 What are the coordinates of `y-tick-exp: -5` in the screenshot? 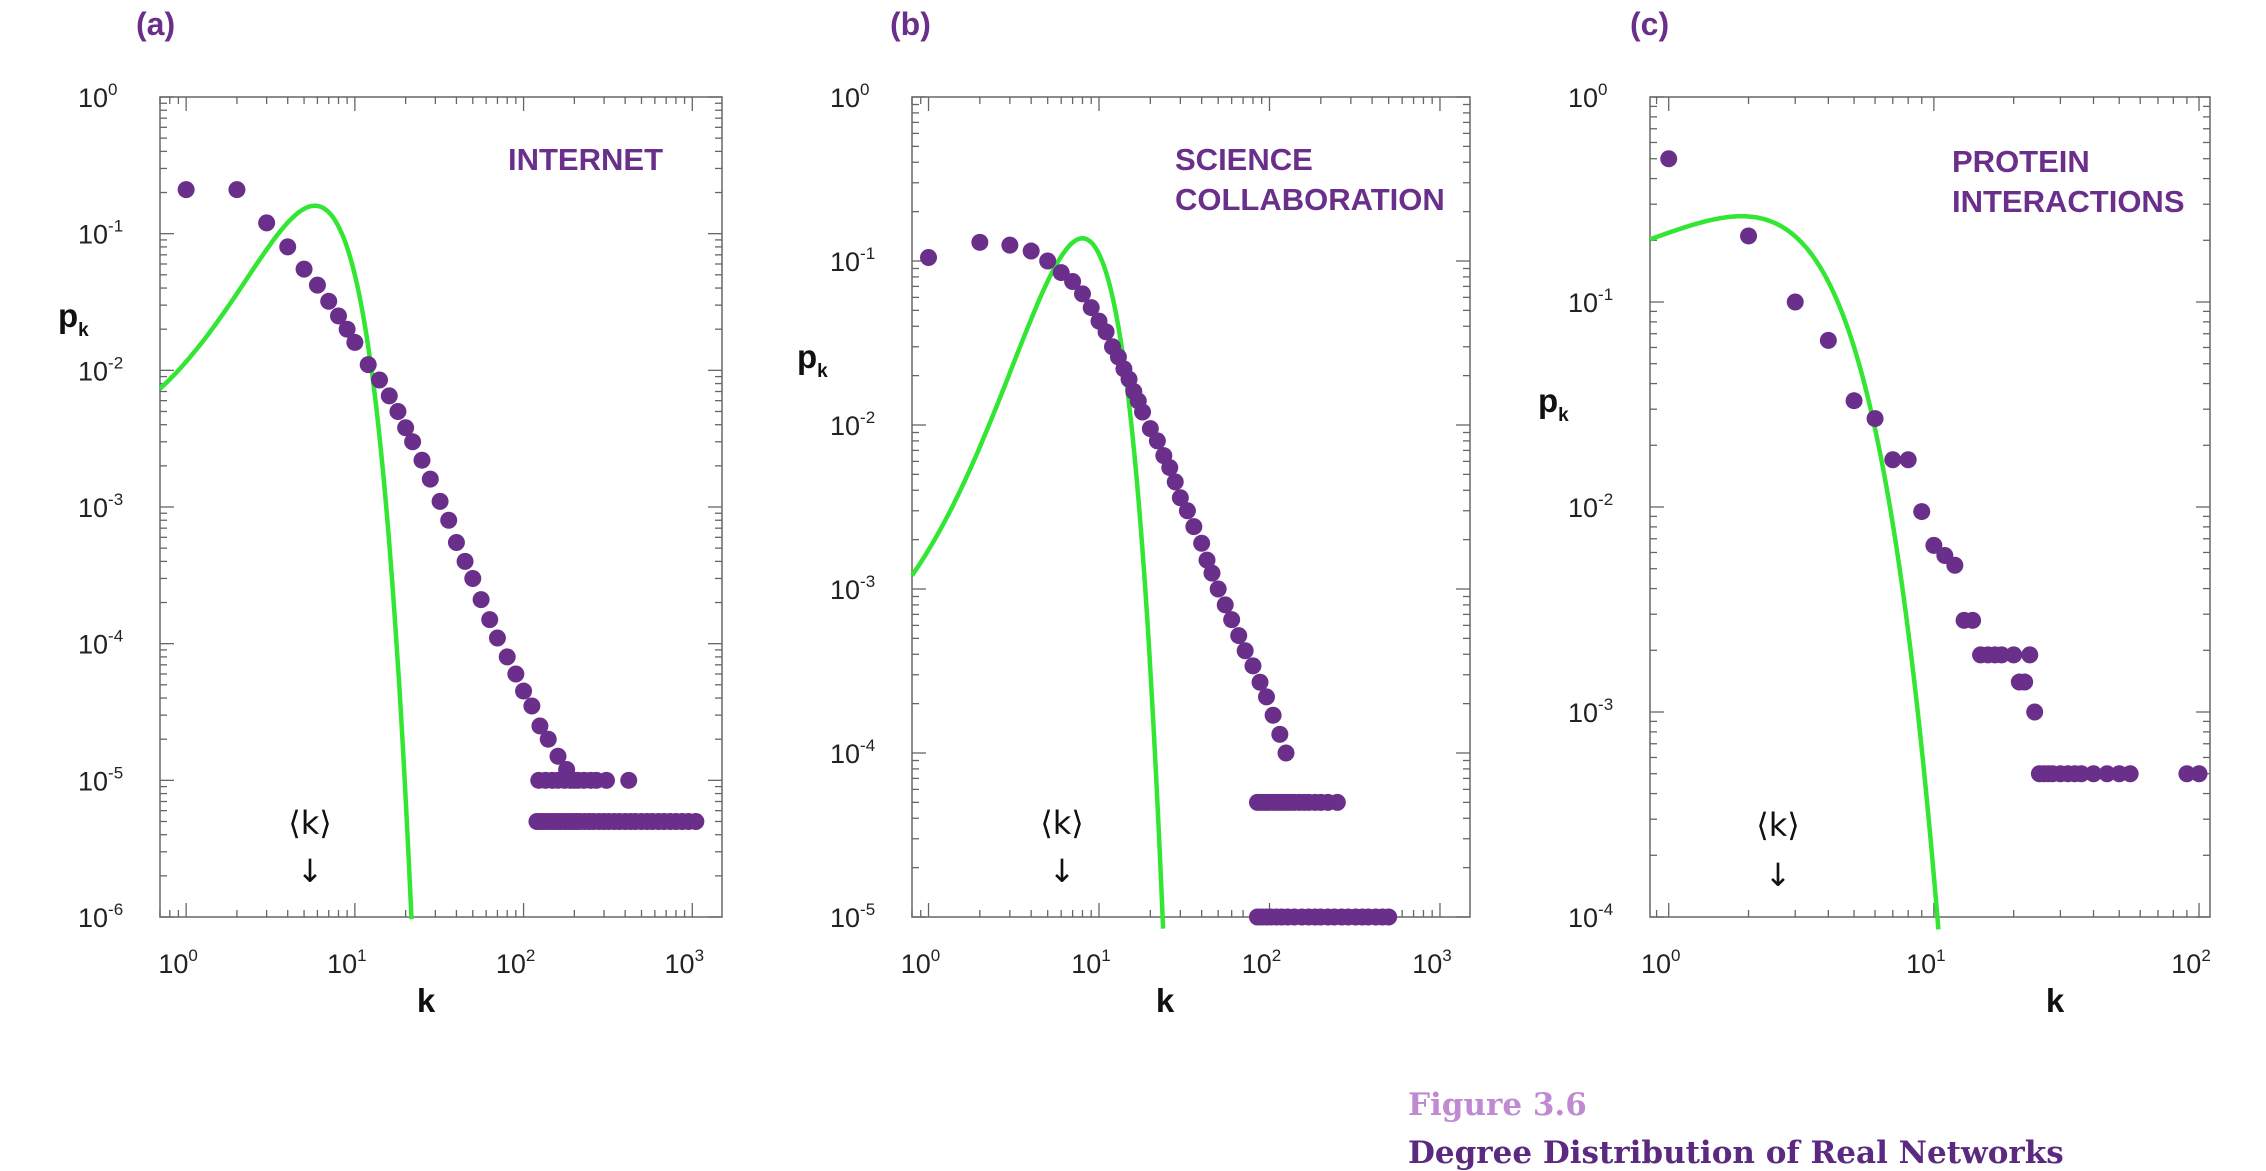 It's located at (867, 909).